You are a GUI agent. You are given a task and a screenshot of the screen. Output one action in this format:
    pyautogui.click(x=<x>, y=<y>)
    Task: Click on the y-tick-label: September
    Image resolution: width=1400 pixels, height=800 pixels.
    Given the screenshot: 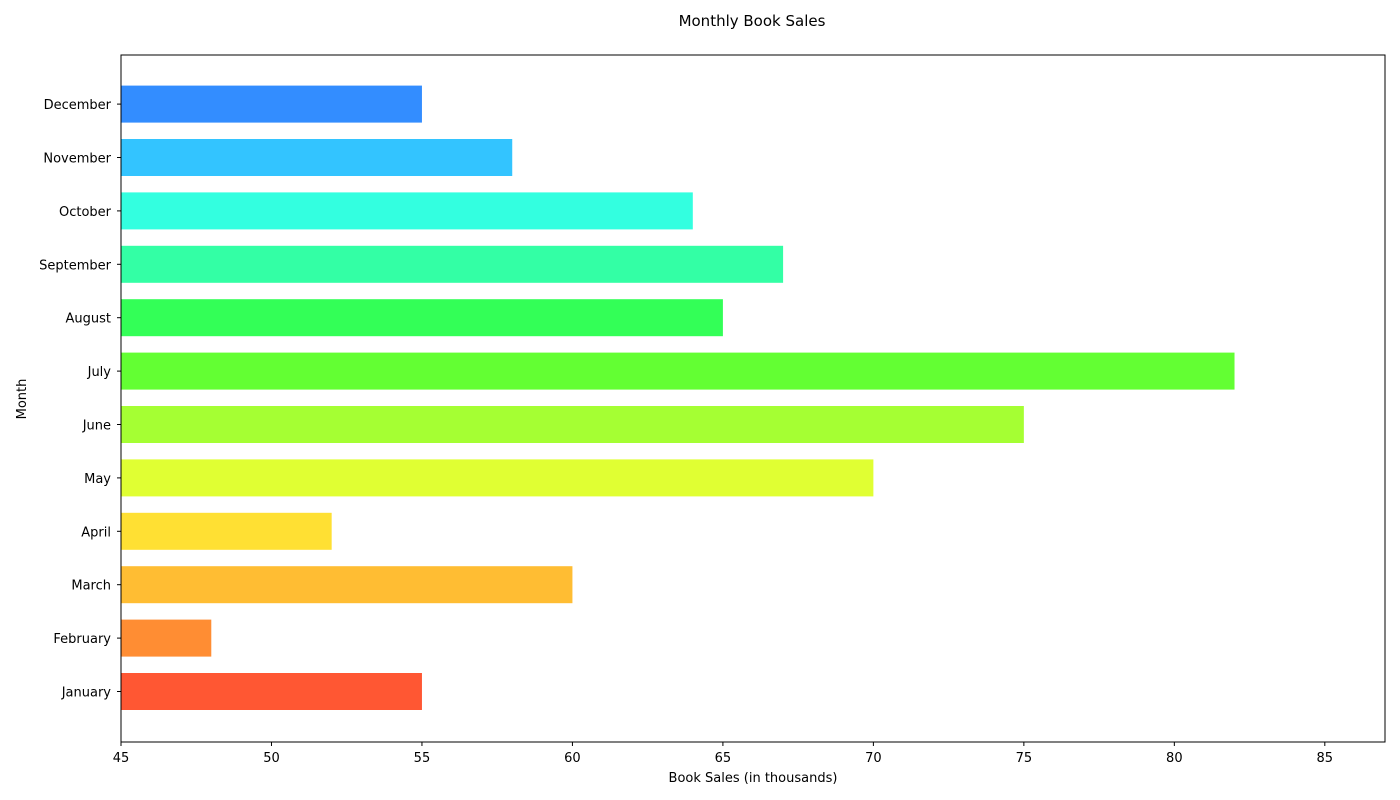 What is the action you would take?
    pyautogui.click(x=75, y=265)
    